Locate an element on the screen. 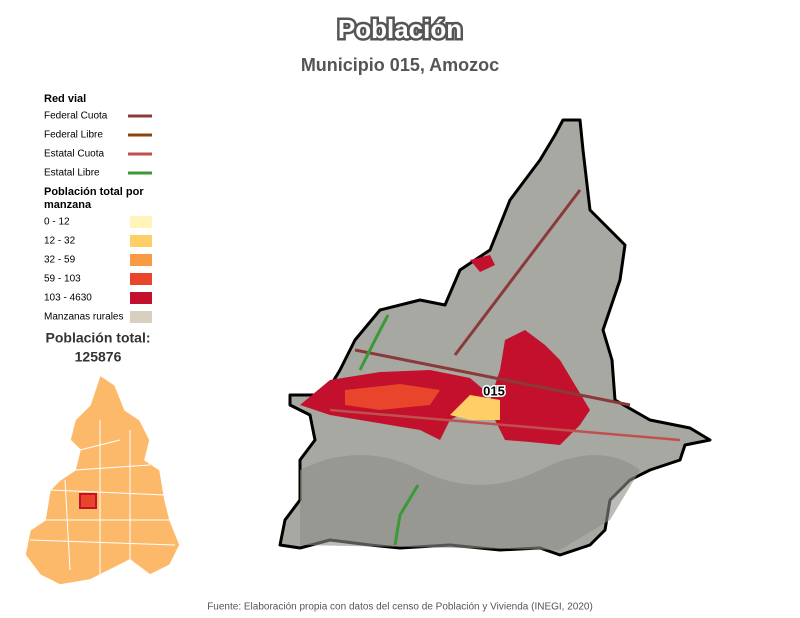 This screenshot has height=618, width=800. legend-class-label: 32 - 59 is located at coordinates (60, 260).